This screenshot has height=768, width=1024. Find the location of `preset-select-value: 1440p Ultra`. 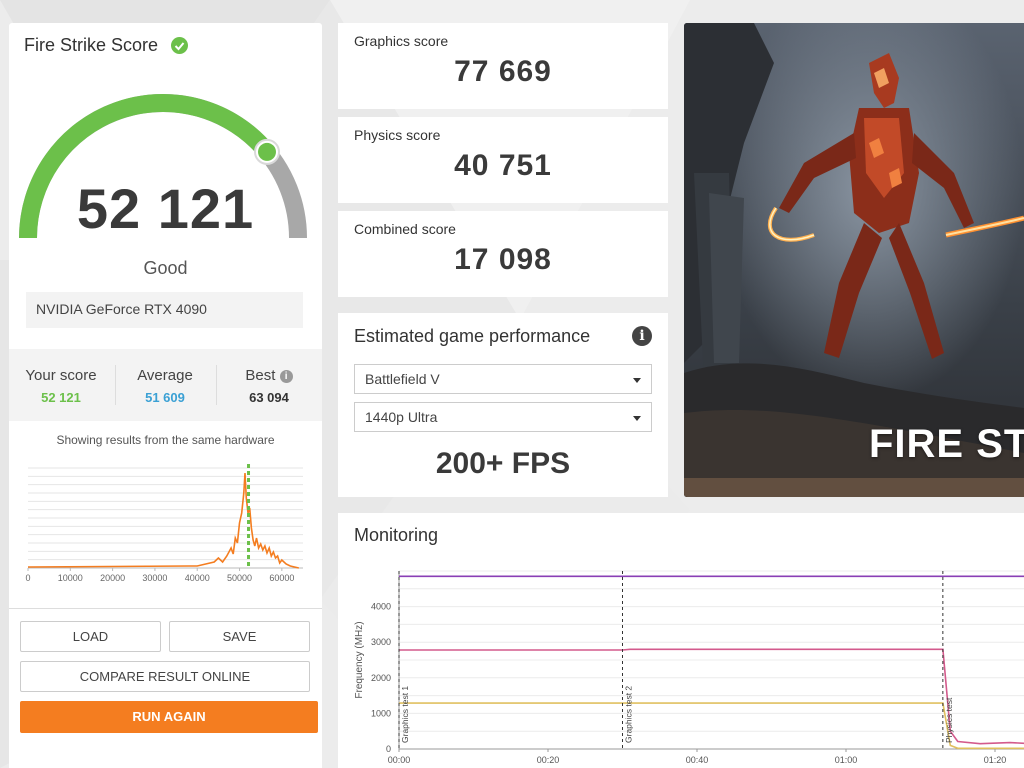

preset-select-value: 1440p Ultra is located at coordinates (401, 417).